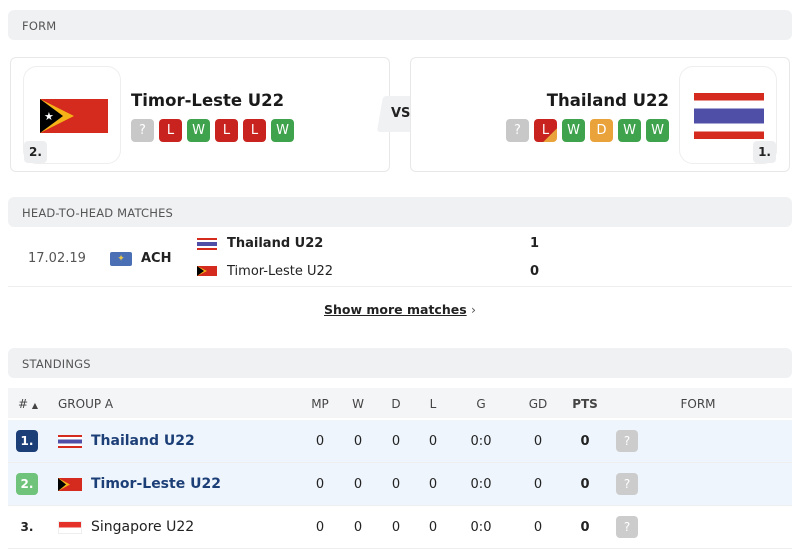 This screenshot has width=800, height=551. Describe the element at coordinates (481, 404) in the screenshot. I see `g-header: G` at that location.